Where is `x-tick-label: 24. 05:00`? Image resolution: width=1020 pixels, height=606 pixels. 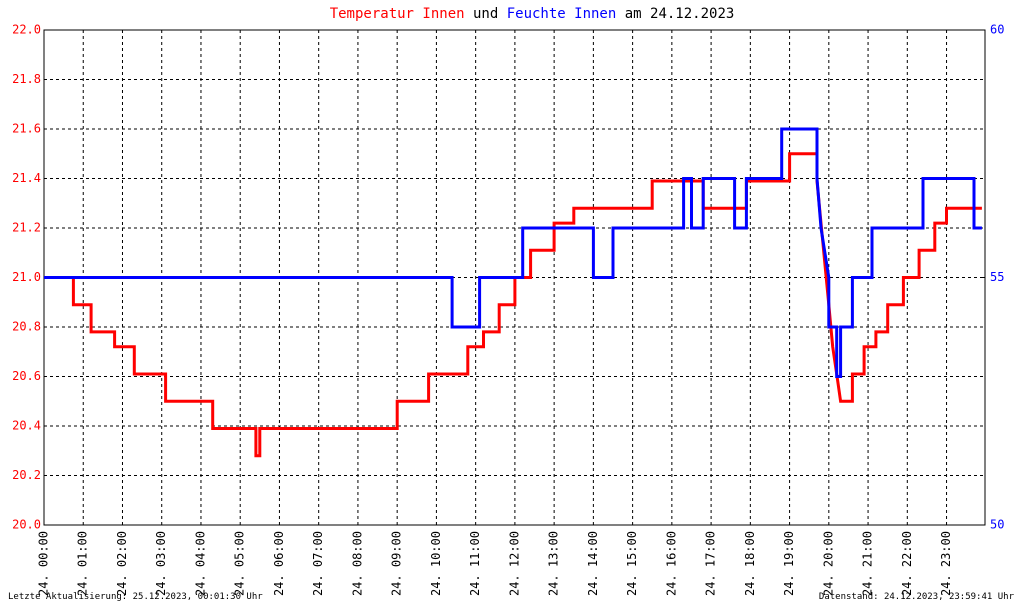 x-tick-label: 24. 05:00 is located at coordinates (240, 563).